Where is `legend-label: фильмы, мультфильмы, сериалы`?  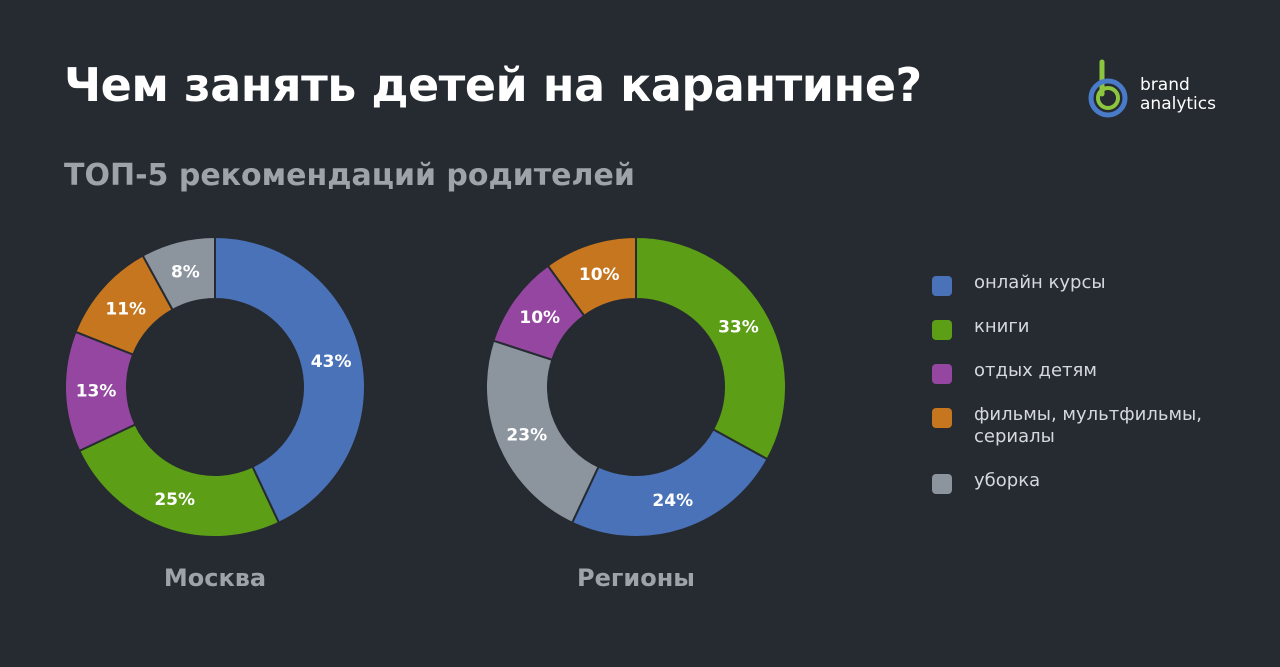 legend-label: фильмы, мультфильмы, сериалы is located at coordinates (1088, 425).